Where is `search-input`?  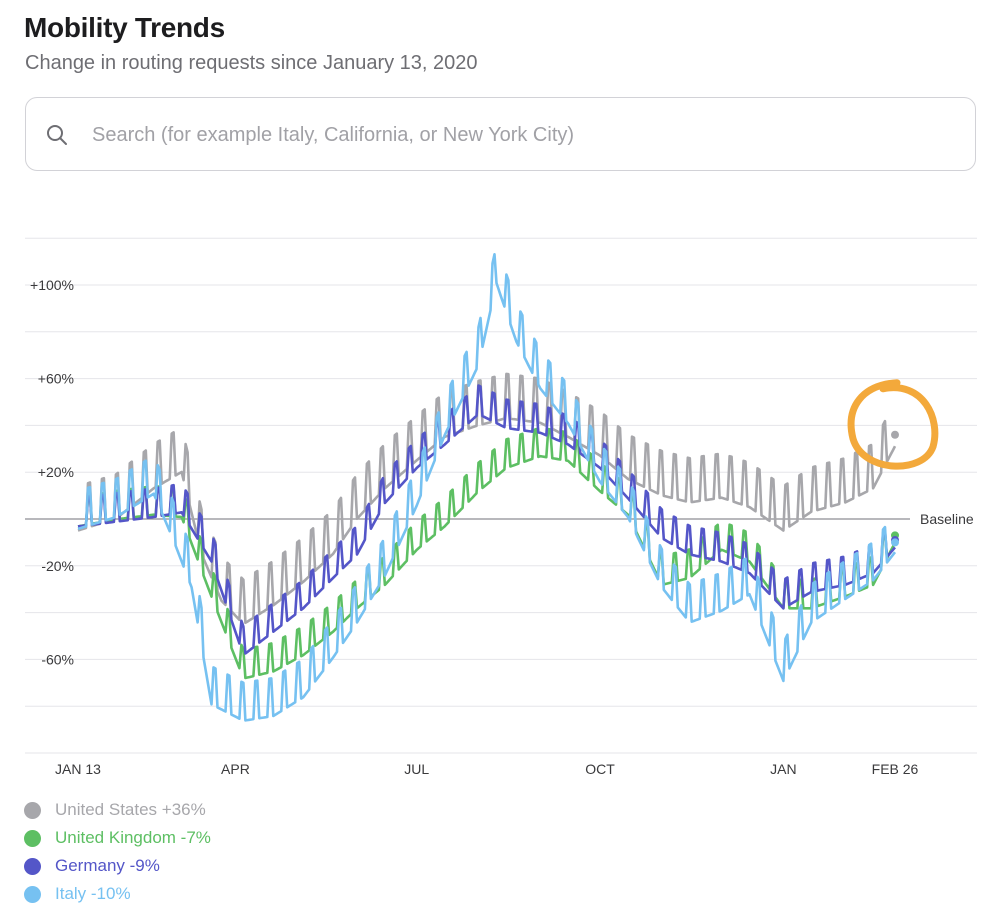 search-input is located at coordinates (522, 135).